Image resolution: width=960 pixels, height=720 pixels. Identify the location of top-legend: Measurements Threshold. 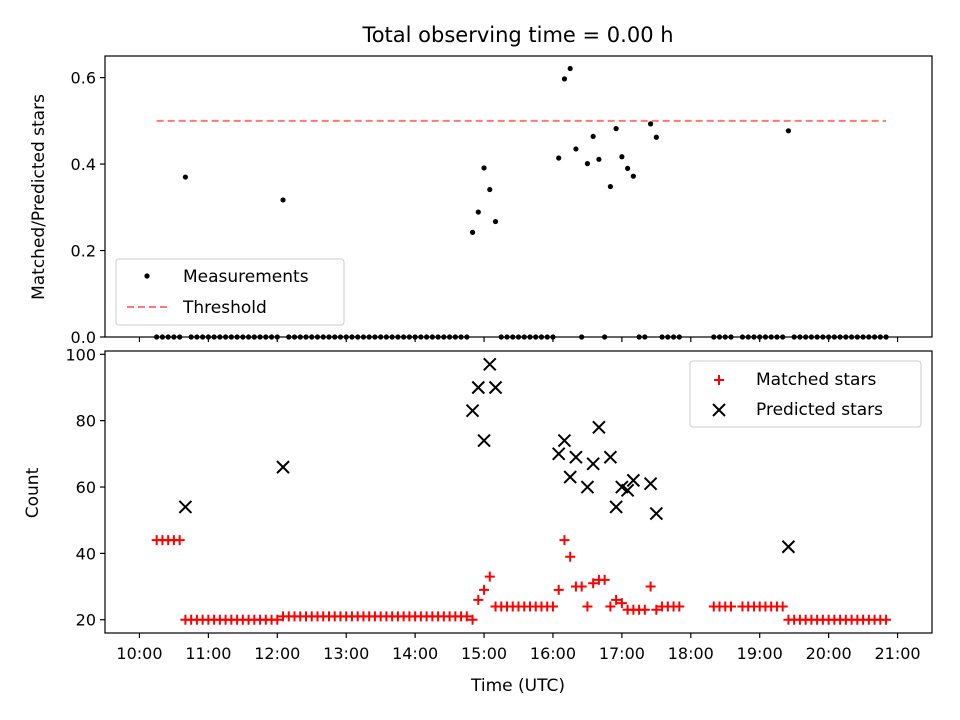
(230, 292).